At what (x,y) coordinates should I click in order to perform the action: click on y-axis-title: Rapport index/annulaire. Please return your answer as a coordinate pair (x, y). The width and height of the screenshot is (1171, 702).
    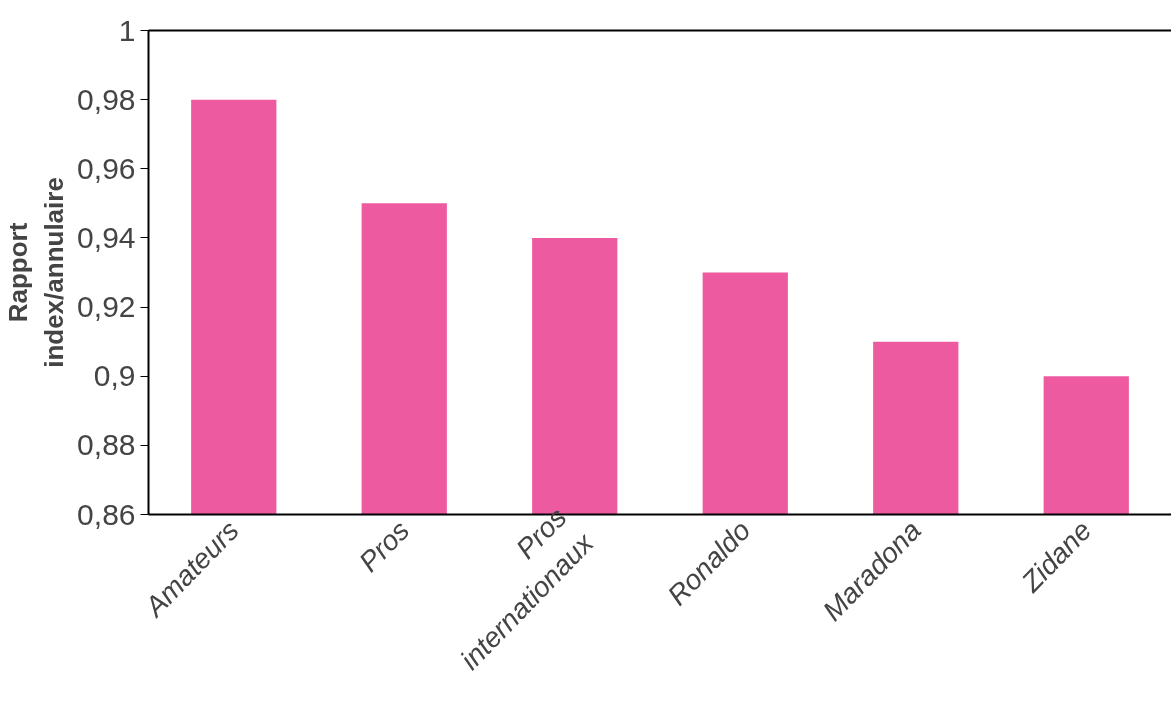
    Looking at the image, I should click on (36, 272).